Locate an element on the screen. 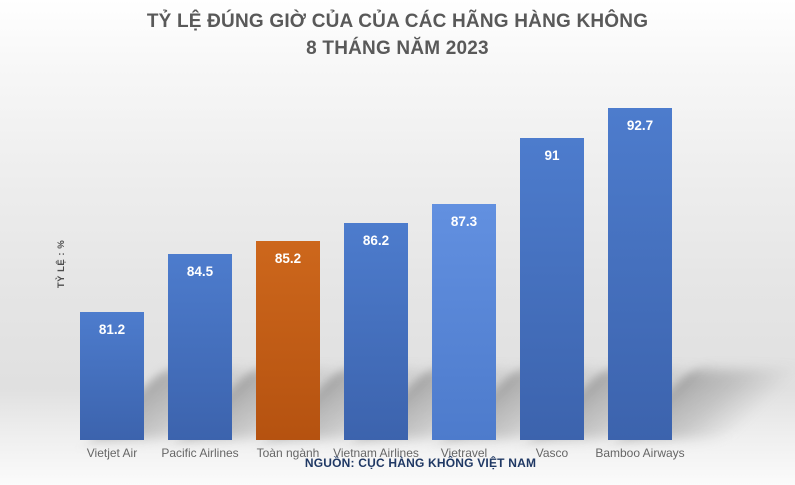 This screenshot has height=485, width=795. bar-vietnam-airlines: 86.2 is located at coordinates (376, 331).